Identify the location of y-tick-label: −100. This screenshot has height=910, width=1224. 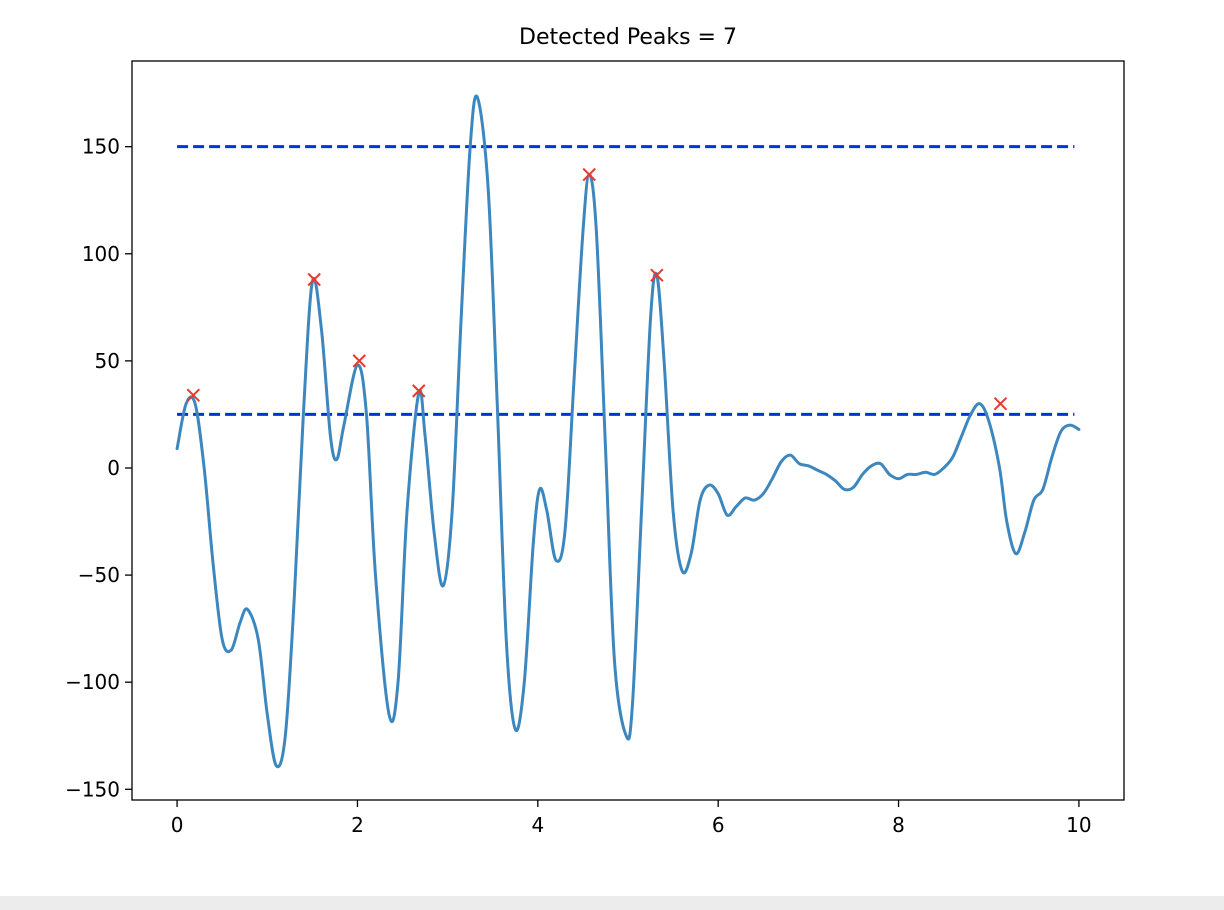
(92, 682).